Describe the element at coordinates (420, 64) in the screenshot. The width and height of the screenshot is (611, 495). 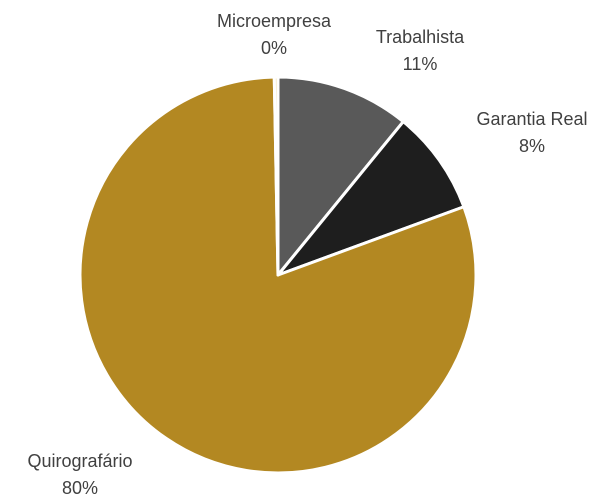
I see `slice-value-label: 11%` at that location.